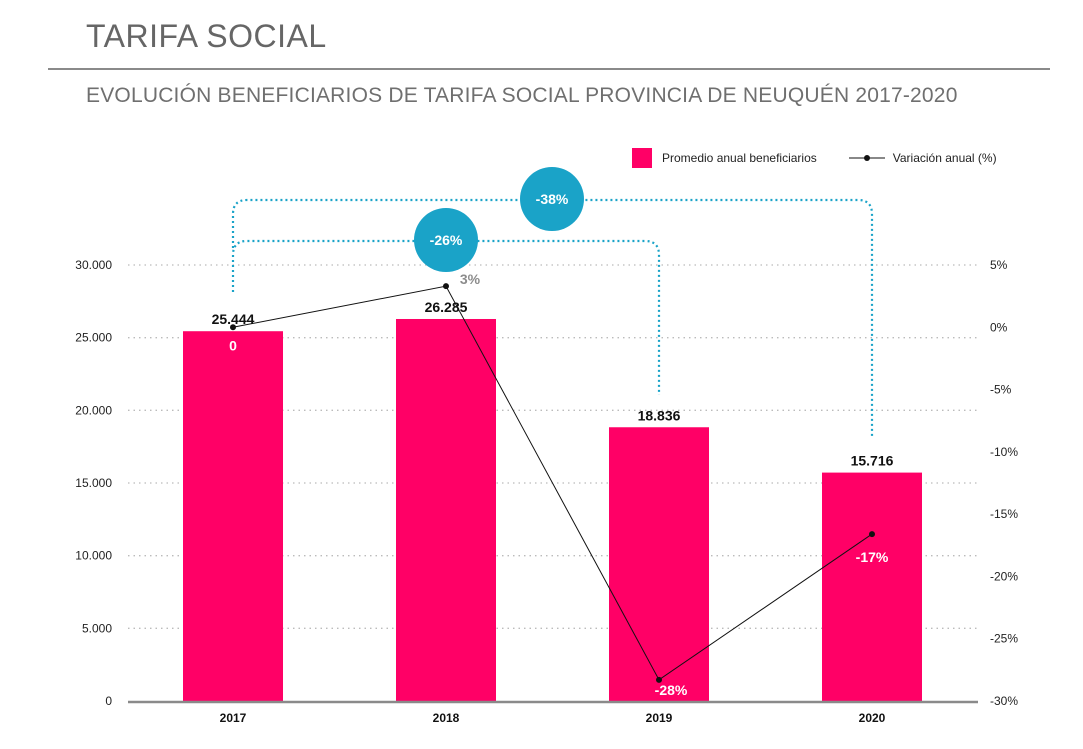 Image resolution: width=1083 pixels, height=749 pixels. Describe the element at coordinates (999, 327) in the screenshot. I see `y-right-tick-label: 0%` at that location.